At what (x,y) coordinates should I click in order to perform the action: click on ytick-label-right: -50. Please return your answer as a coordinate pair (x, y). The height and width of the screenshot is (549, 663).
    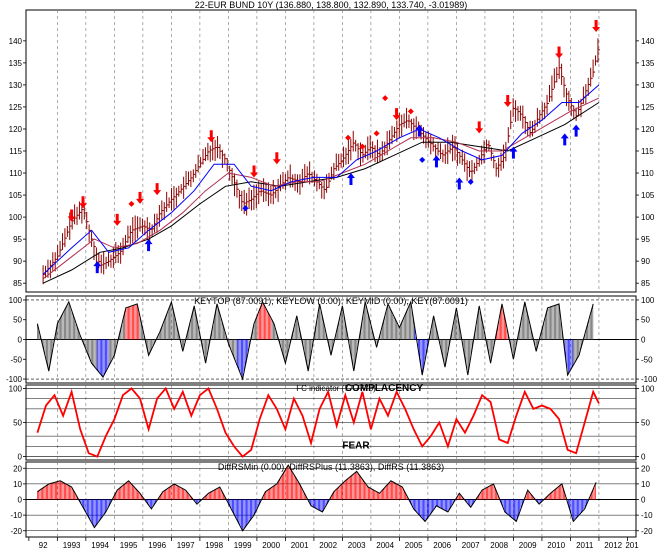
    Looking at the image, I should click on (647, 359).